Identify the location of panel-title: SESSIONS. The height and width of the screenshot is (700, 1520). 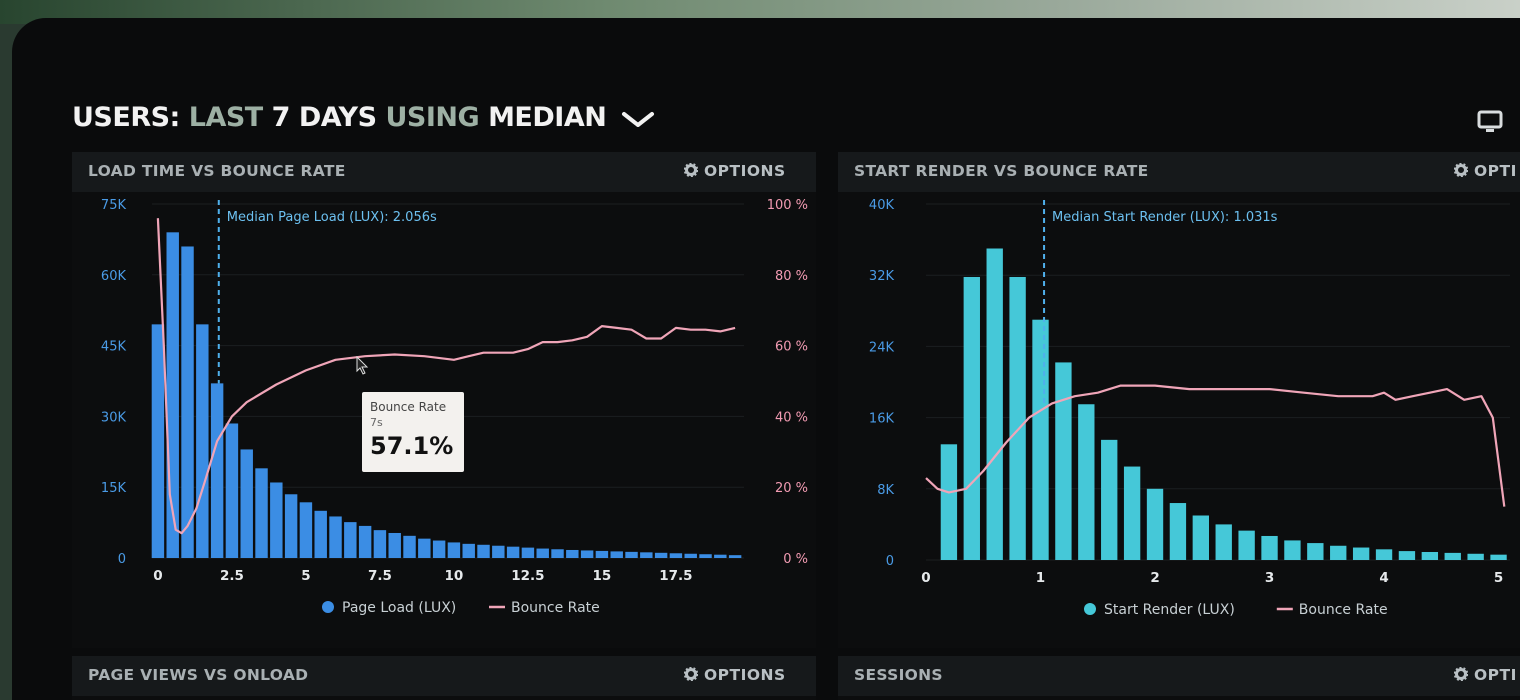
(898, 675).